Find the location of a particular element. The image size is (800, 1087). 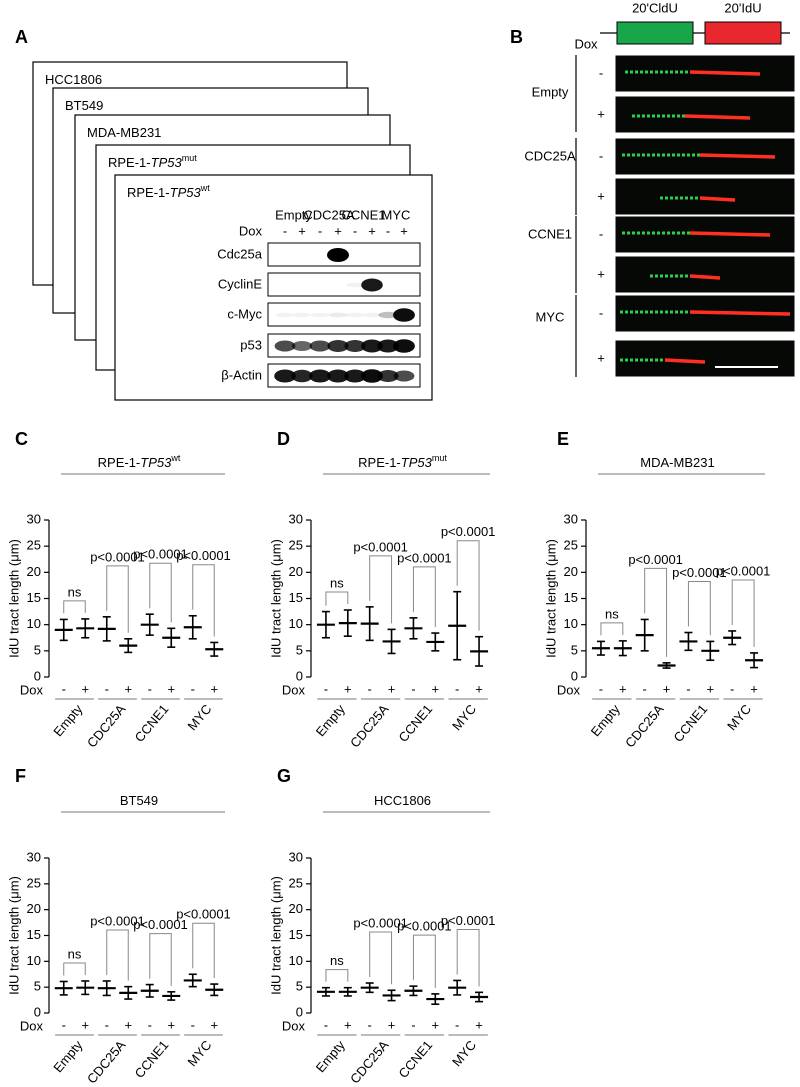

blot-strip is located at coordinates (344, 314).